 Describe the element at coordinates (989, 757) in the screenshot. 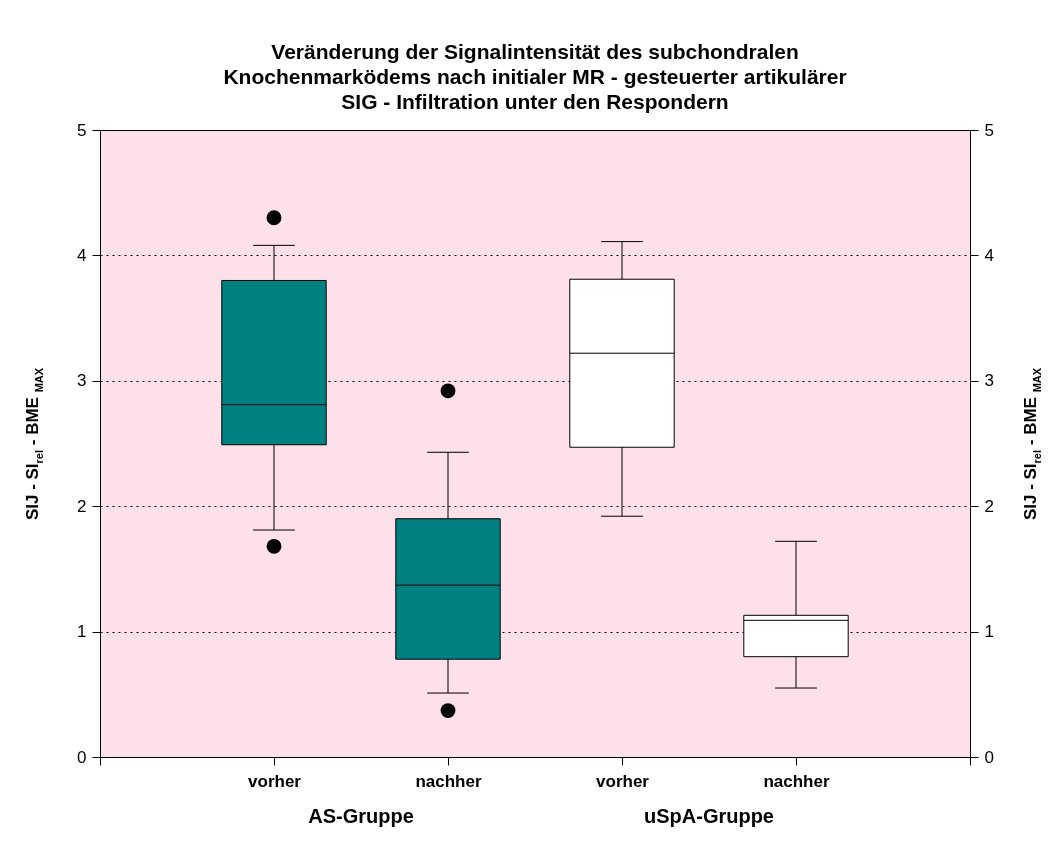

I see `y2-tick-label: 0` at that location.